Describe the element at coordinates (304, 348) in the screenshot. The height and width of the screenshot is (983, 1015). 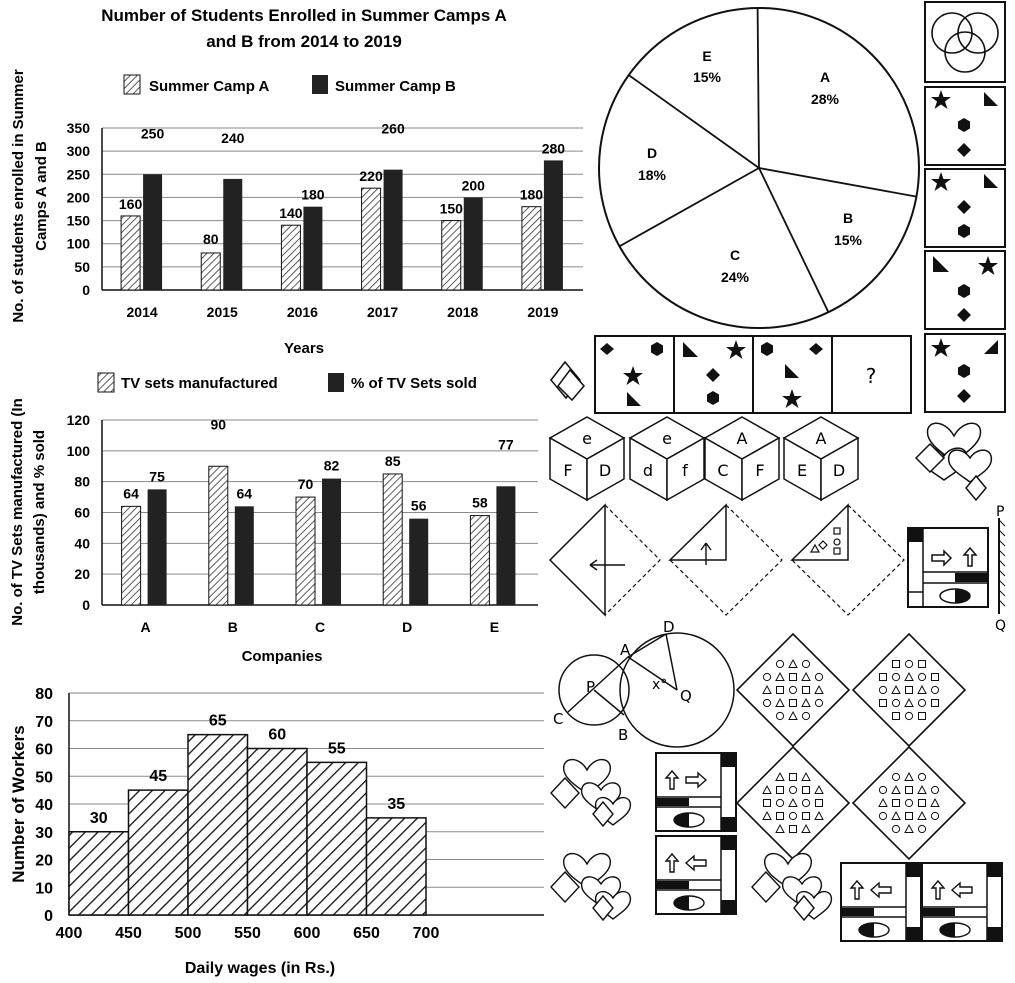
I see `camp-x-axis-label: Years` at that location.